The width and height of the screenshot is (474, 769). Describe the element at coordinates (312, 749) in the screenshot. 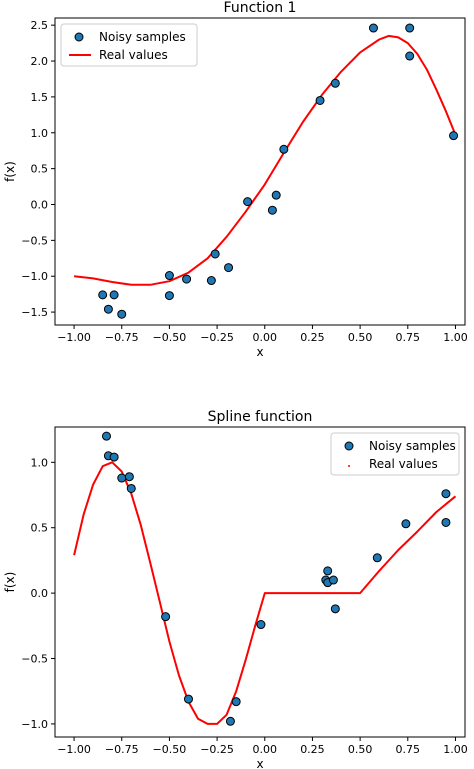

I see `chart2-xtick-label: 0.25` at that location.